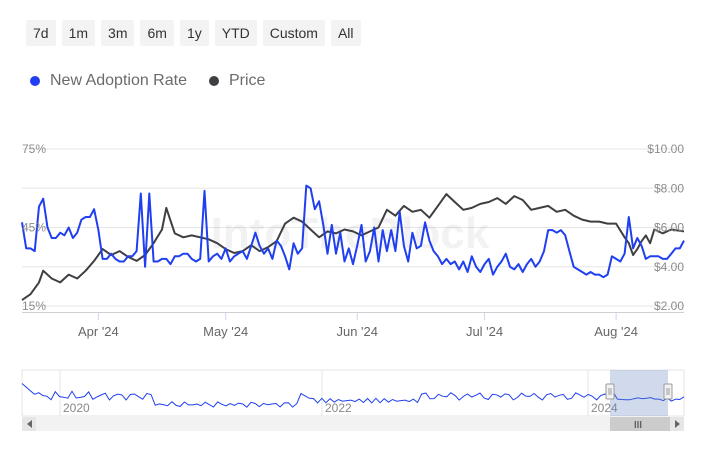 This screenshot has height=462, width=704. I want to click on y-right-tick-label: $4.00, so click(669, 267).